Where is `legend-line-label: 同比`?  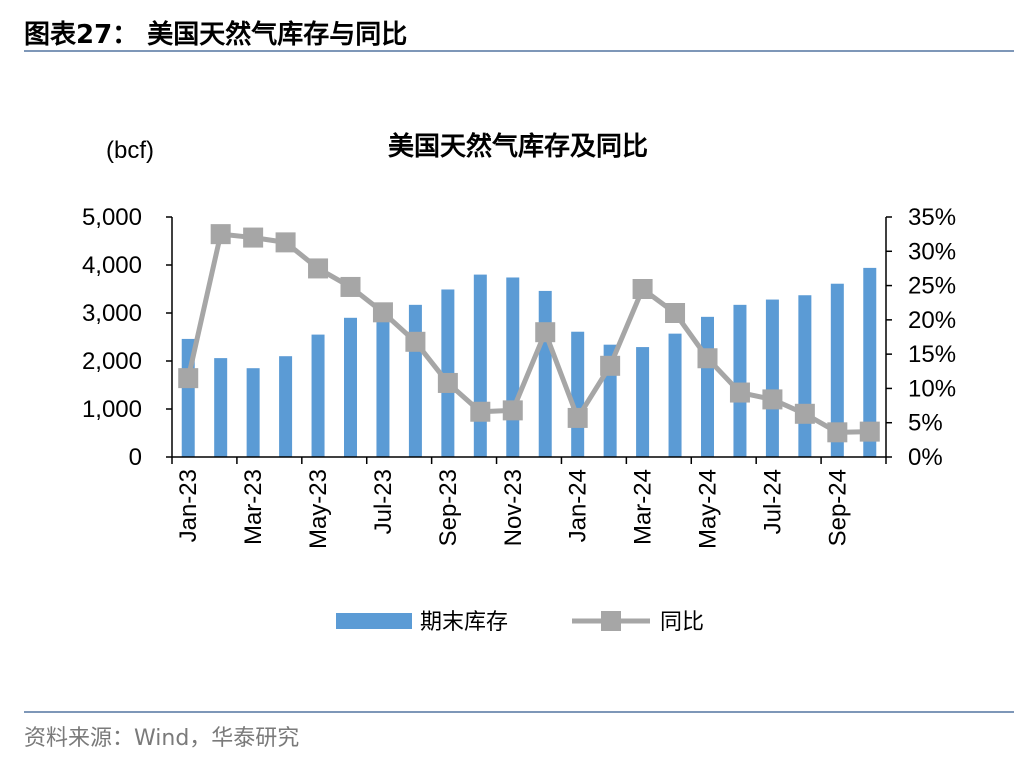 legend-line-label: 同比 is located at coordinates (682, 622).